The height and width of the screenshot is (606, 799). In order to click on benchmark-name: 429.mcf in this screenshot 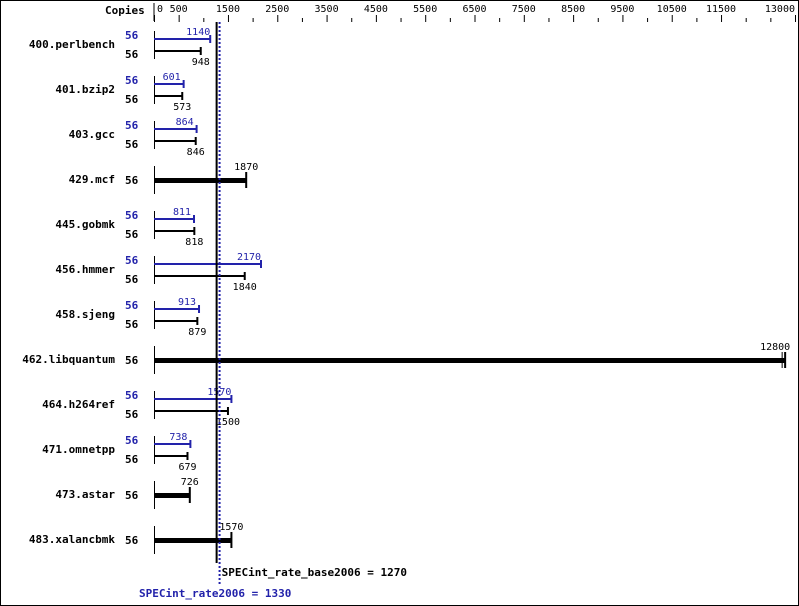, I will do `click(92, 179)`.